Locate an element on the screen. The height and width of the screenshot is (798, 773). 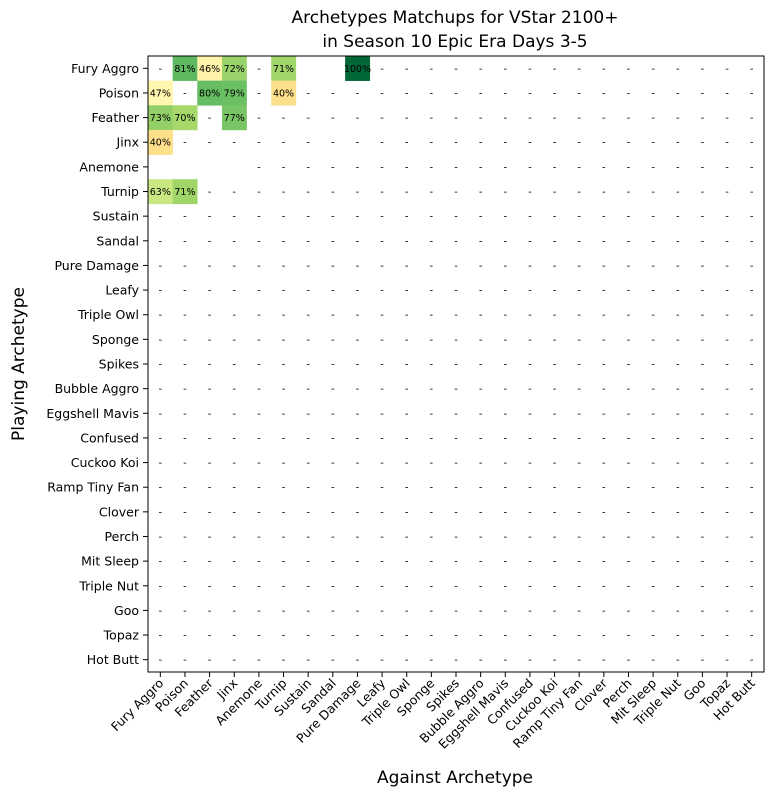
y-axis-label: Playing Archetype is located at coordinates (19, 364).